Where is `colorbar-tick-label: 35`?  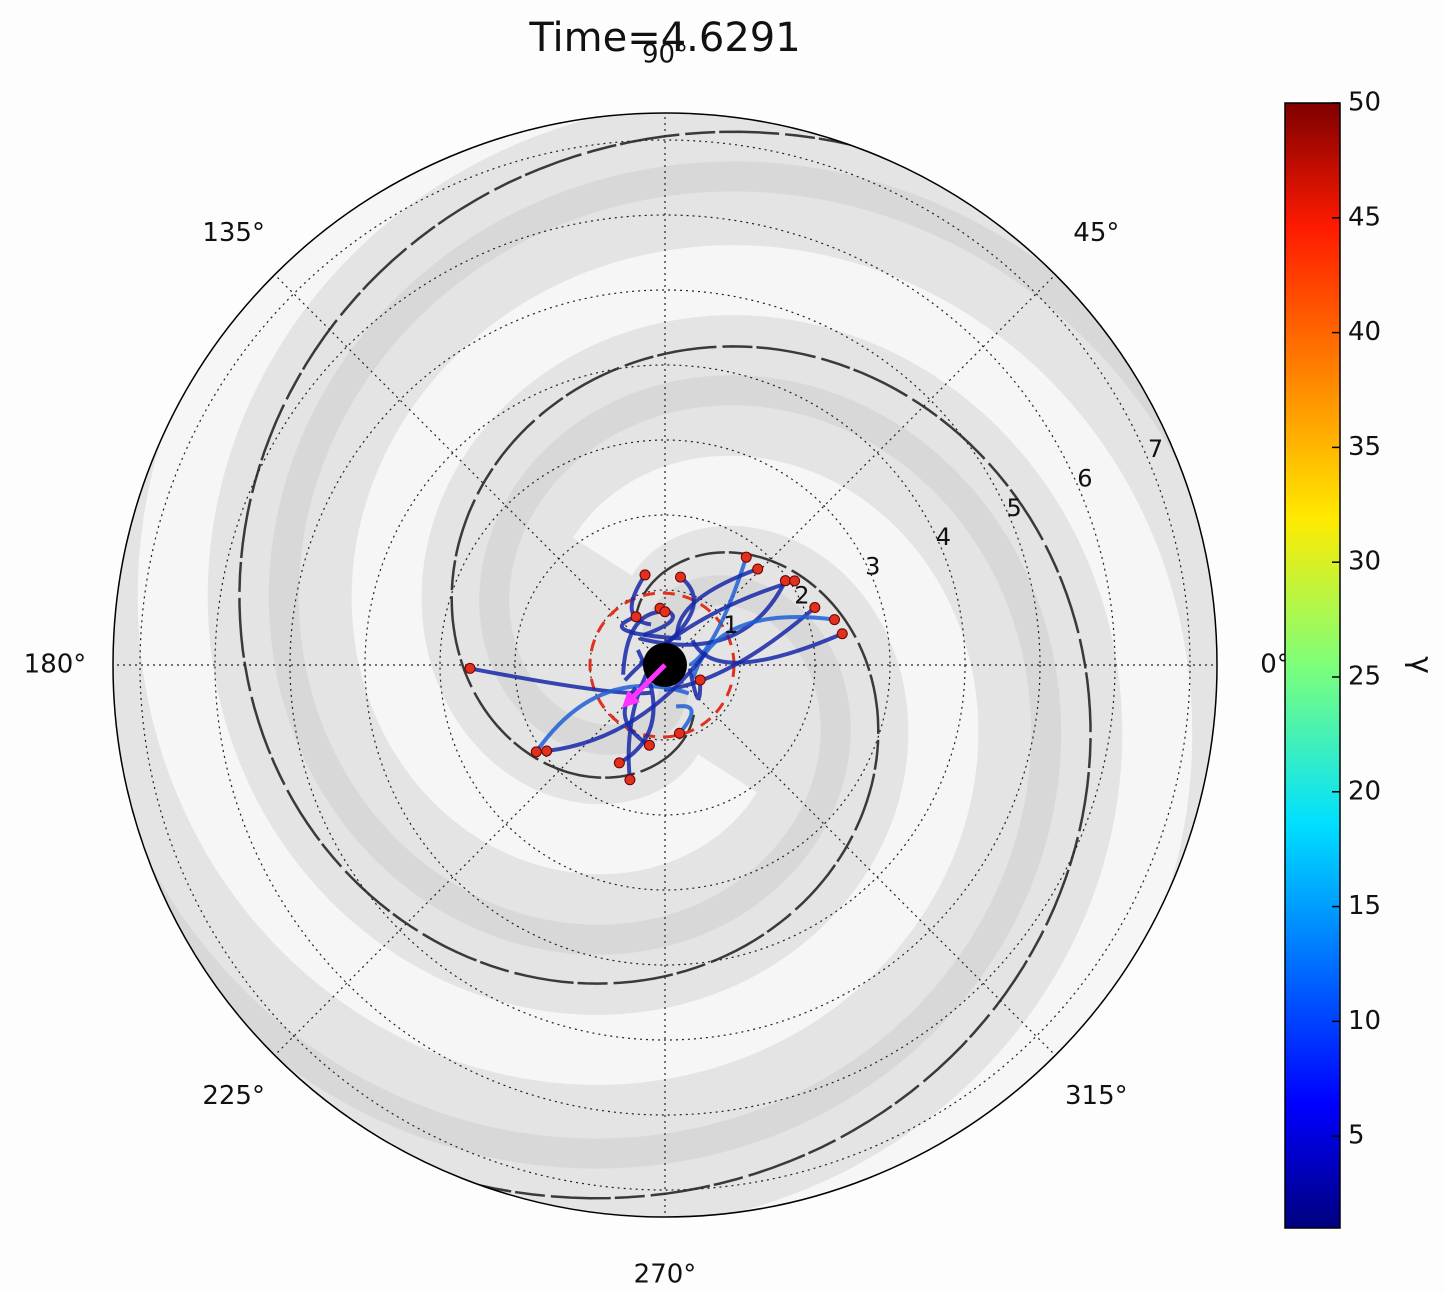 colorbar-tick-label: 35 is located at coordinates (1364, 447).